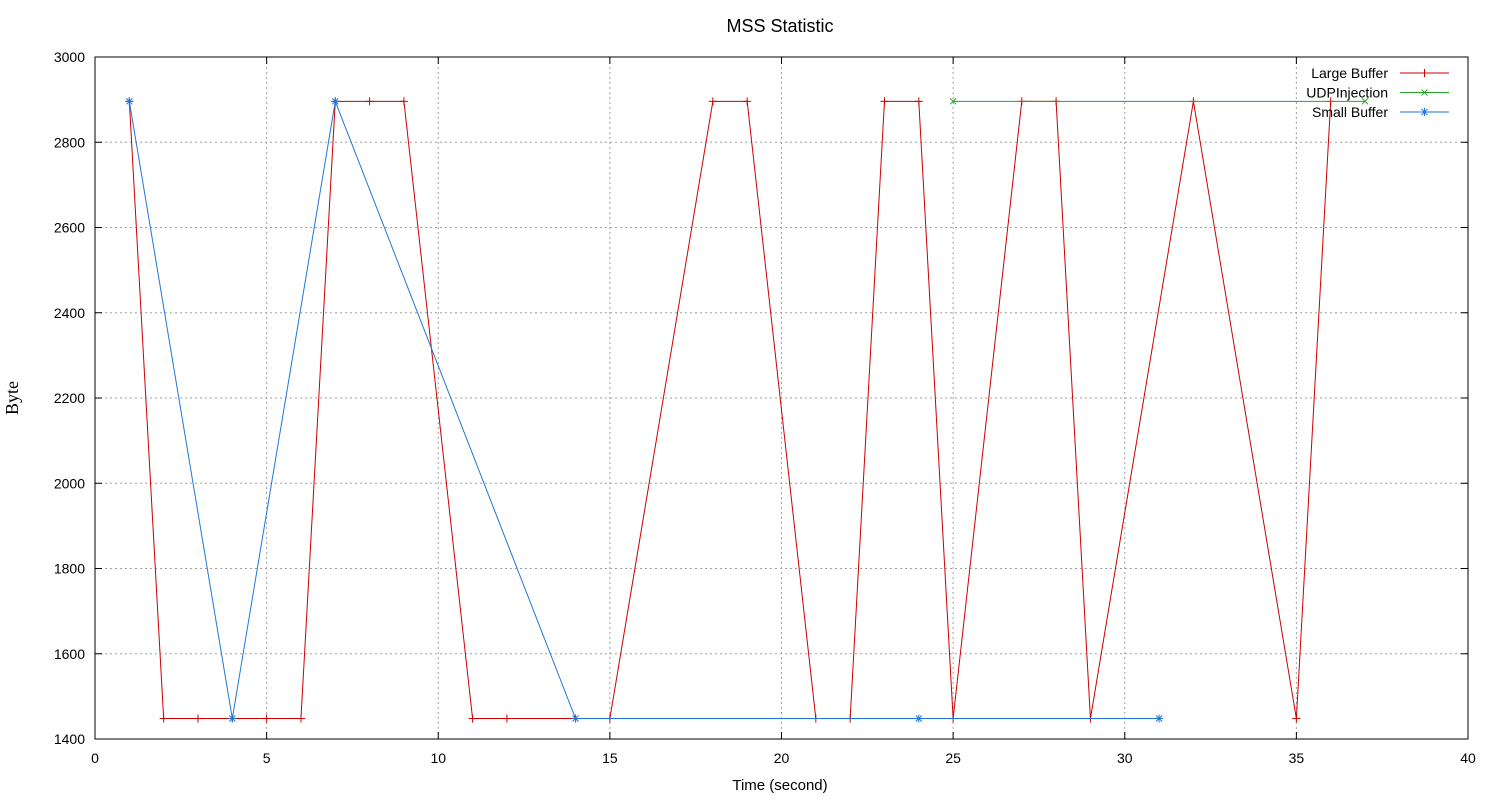 The image size is (1500, 800). What do you see at coordinates (610, 758) in the screenshot?
I see `x-tick-label: 15` at bounding box center [610, 758].